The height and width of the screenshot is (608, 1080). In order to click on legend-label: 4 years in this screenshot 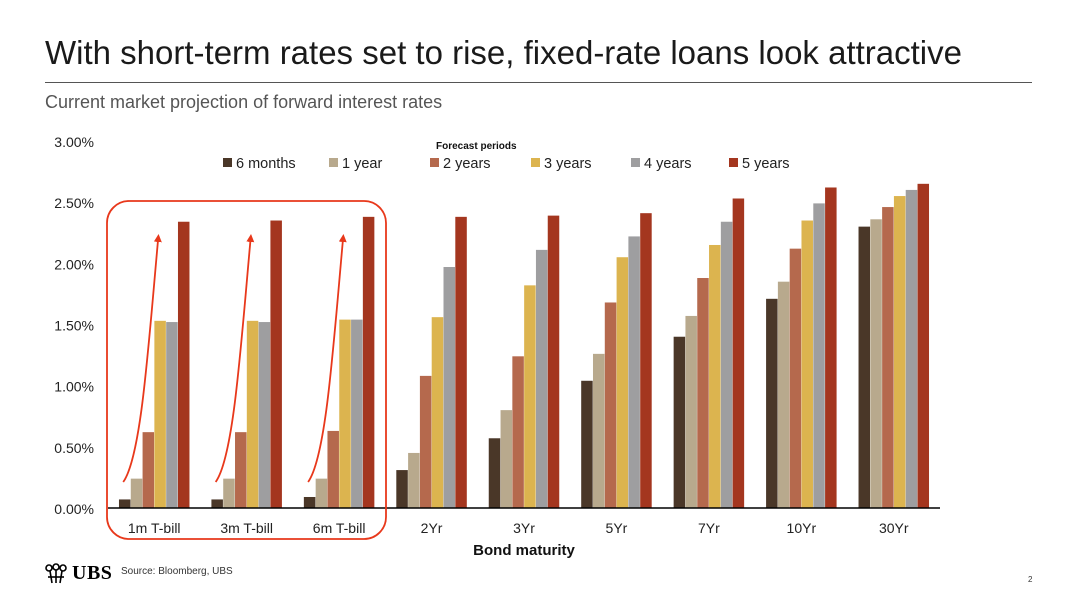, I will do `click(668, 164)`.